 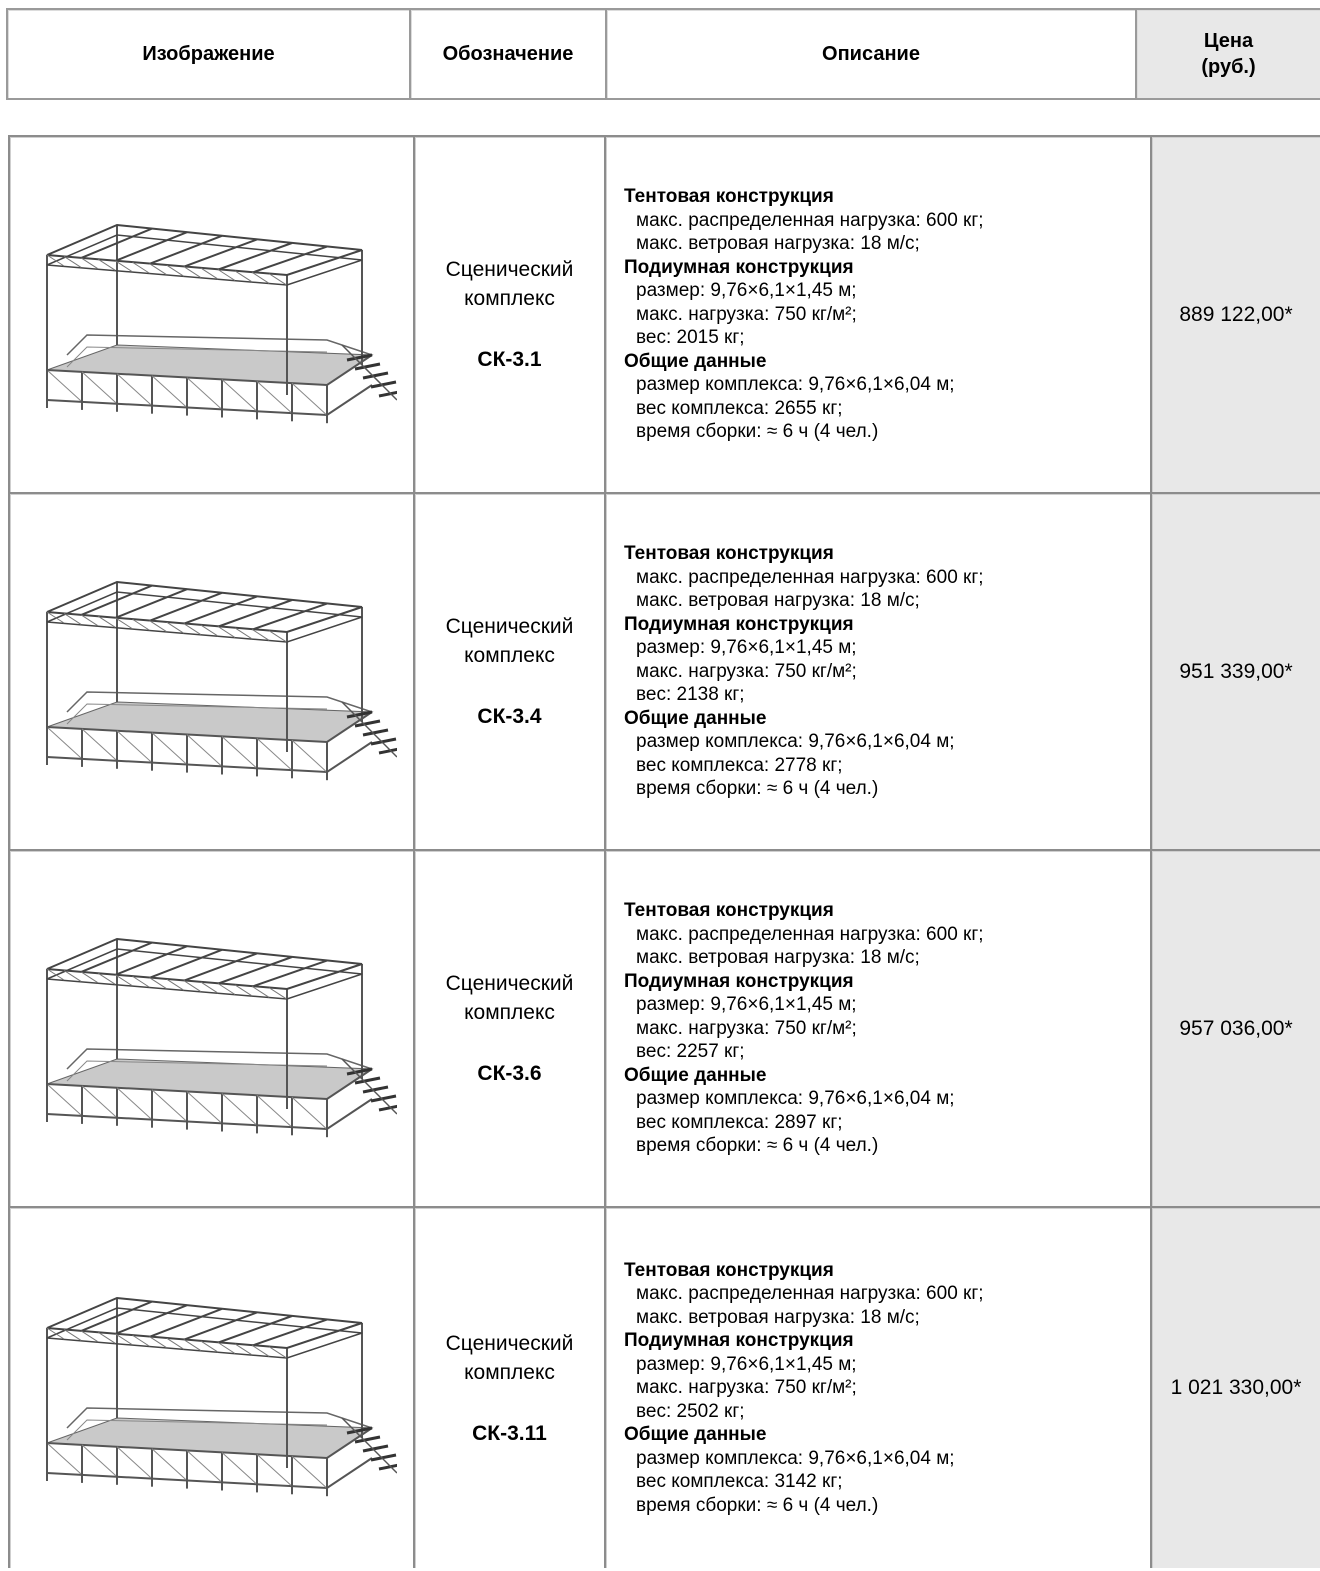 What do you see at coordinates (690, 338) in the screenshot?
I see `podium-spec-line: вес: 2015 кг;` at bounding box center [690, 338].